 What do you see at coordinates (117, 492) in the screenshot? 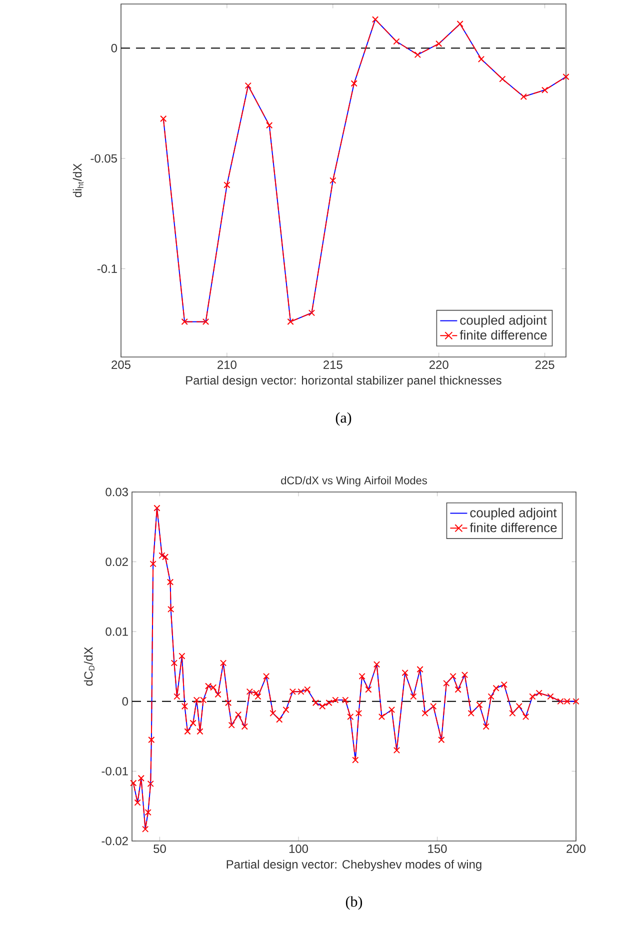
I see `y-tick-label: 0.03` at bounding box center [117, 492].